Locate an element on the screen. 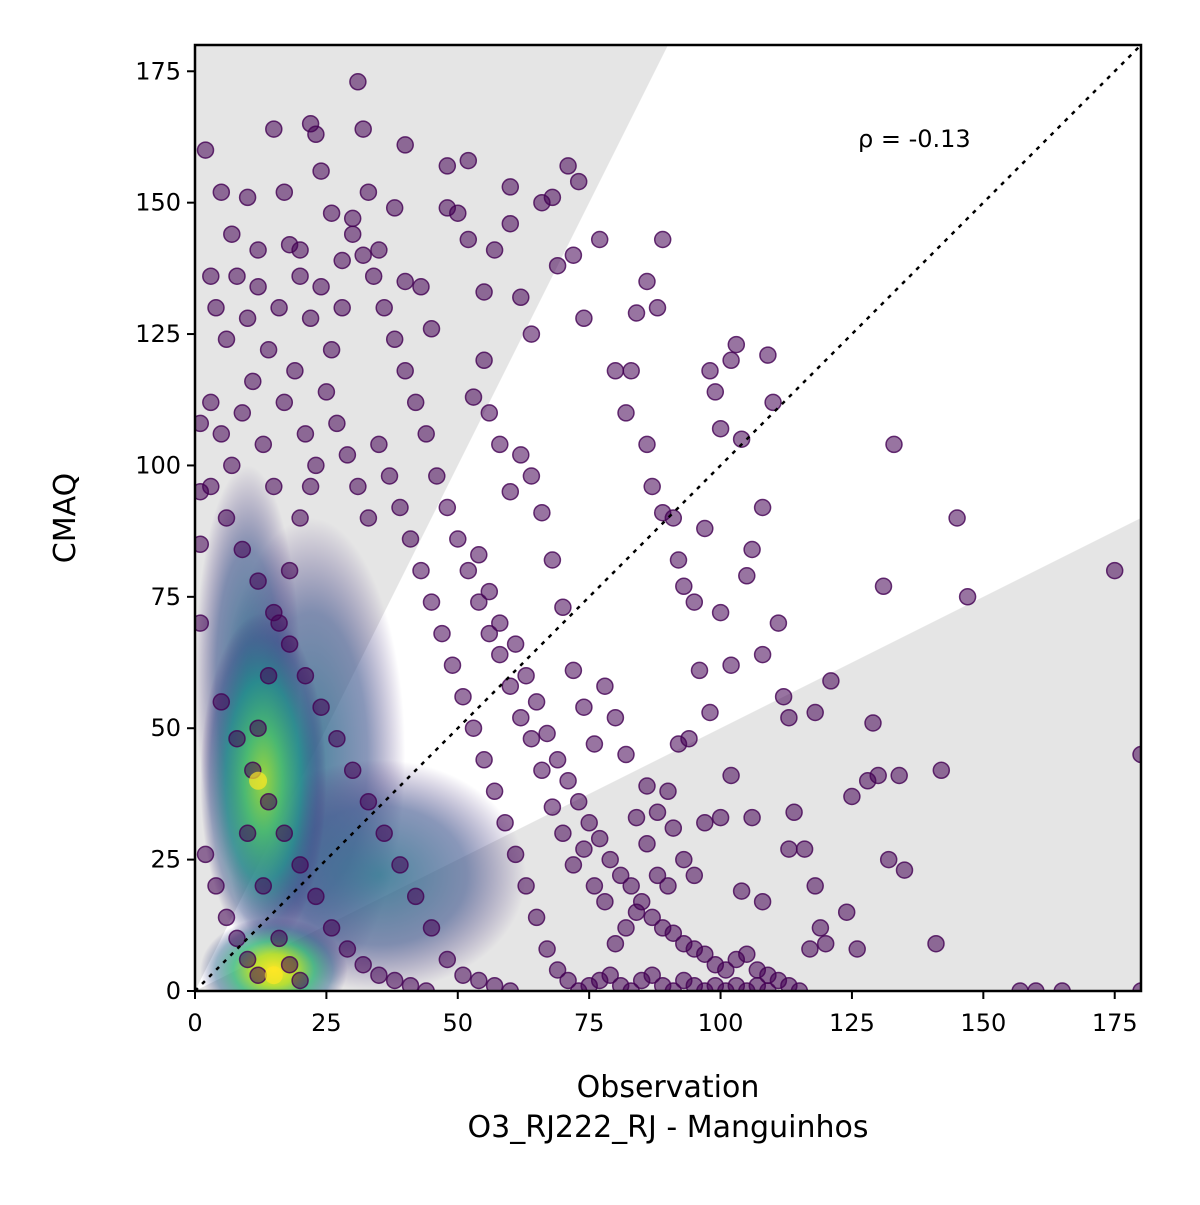 The height and width of the screenshot is (1205, 1200). x-tick-label: 0 is located at coordinates (194, 1023).